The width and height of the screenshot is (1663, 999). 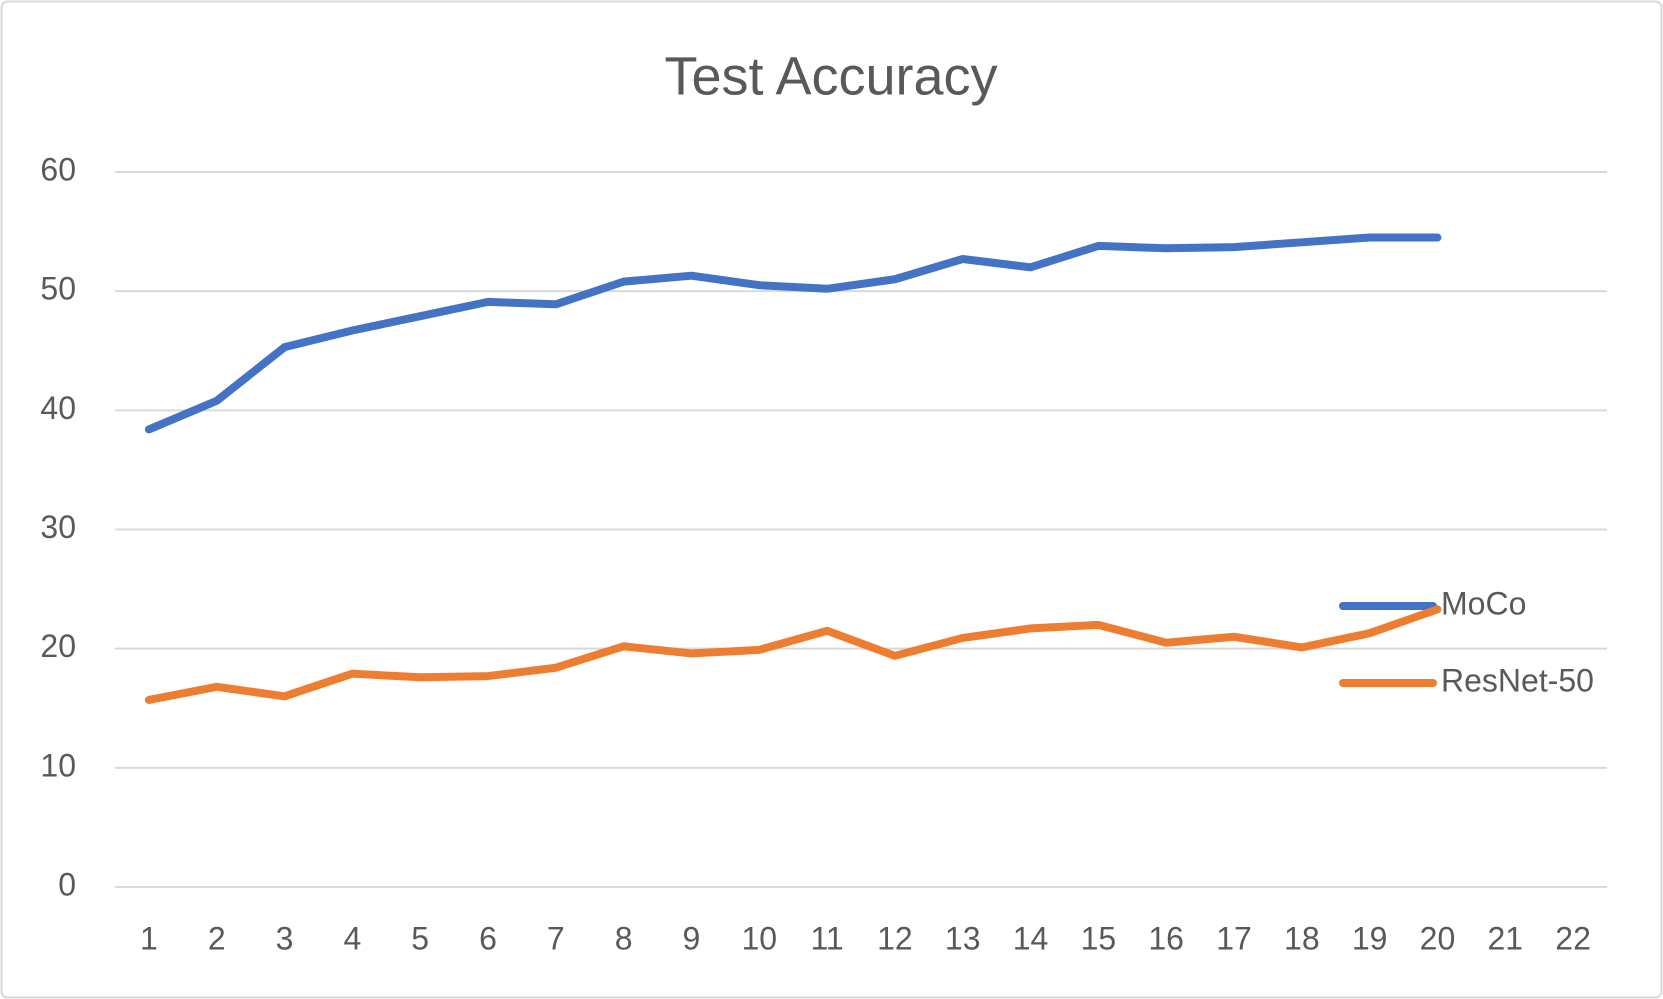 I want to click on y-tick-label: 40, so click(x=58, y=408).